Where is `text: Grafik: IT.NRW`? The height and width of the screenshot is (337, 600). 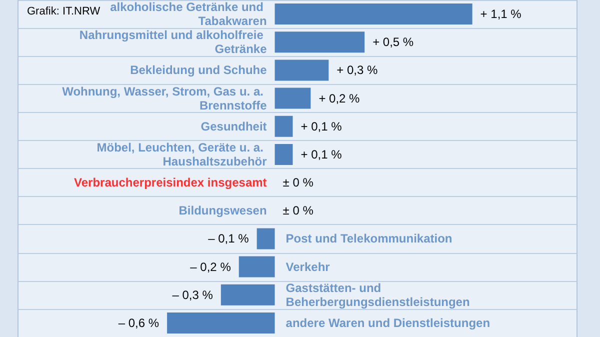
text: Grafik: IT.NRW is located at coordinates (64, 12).